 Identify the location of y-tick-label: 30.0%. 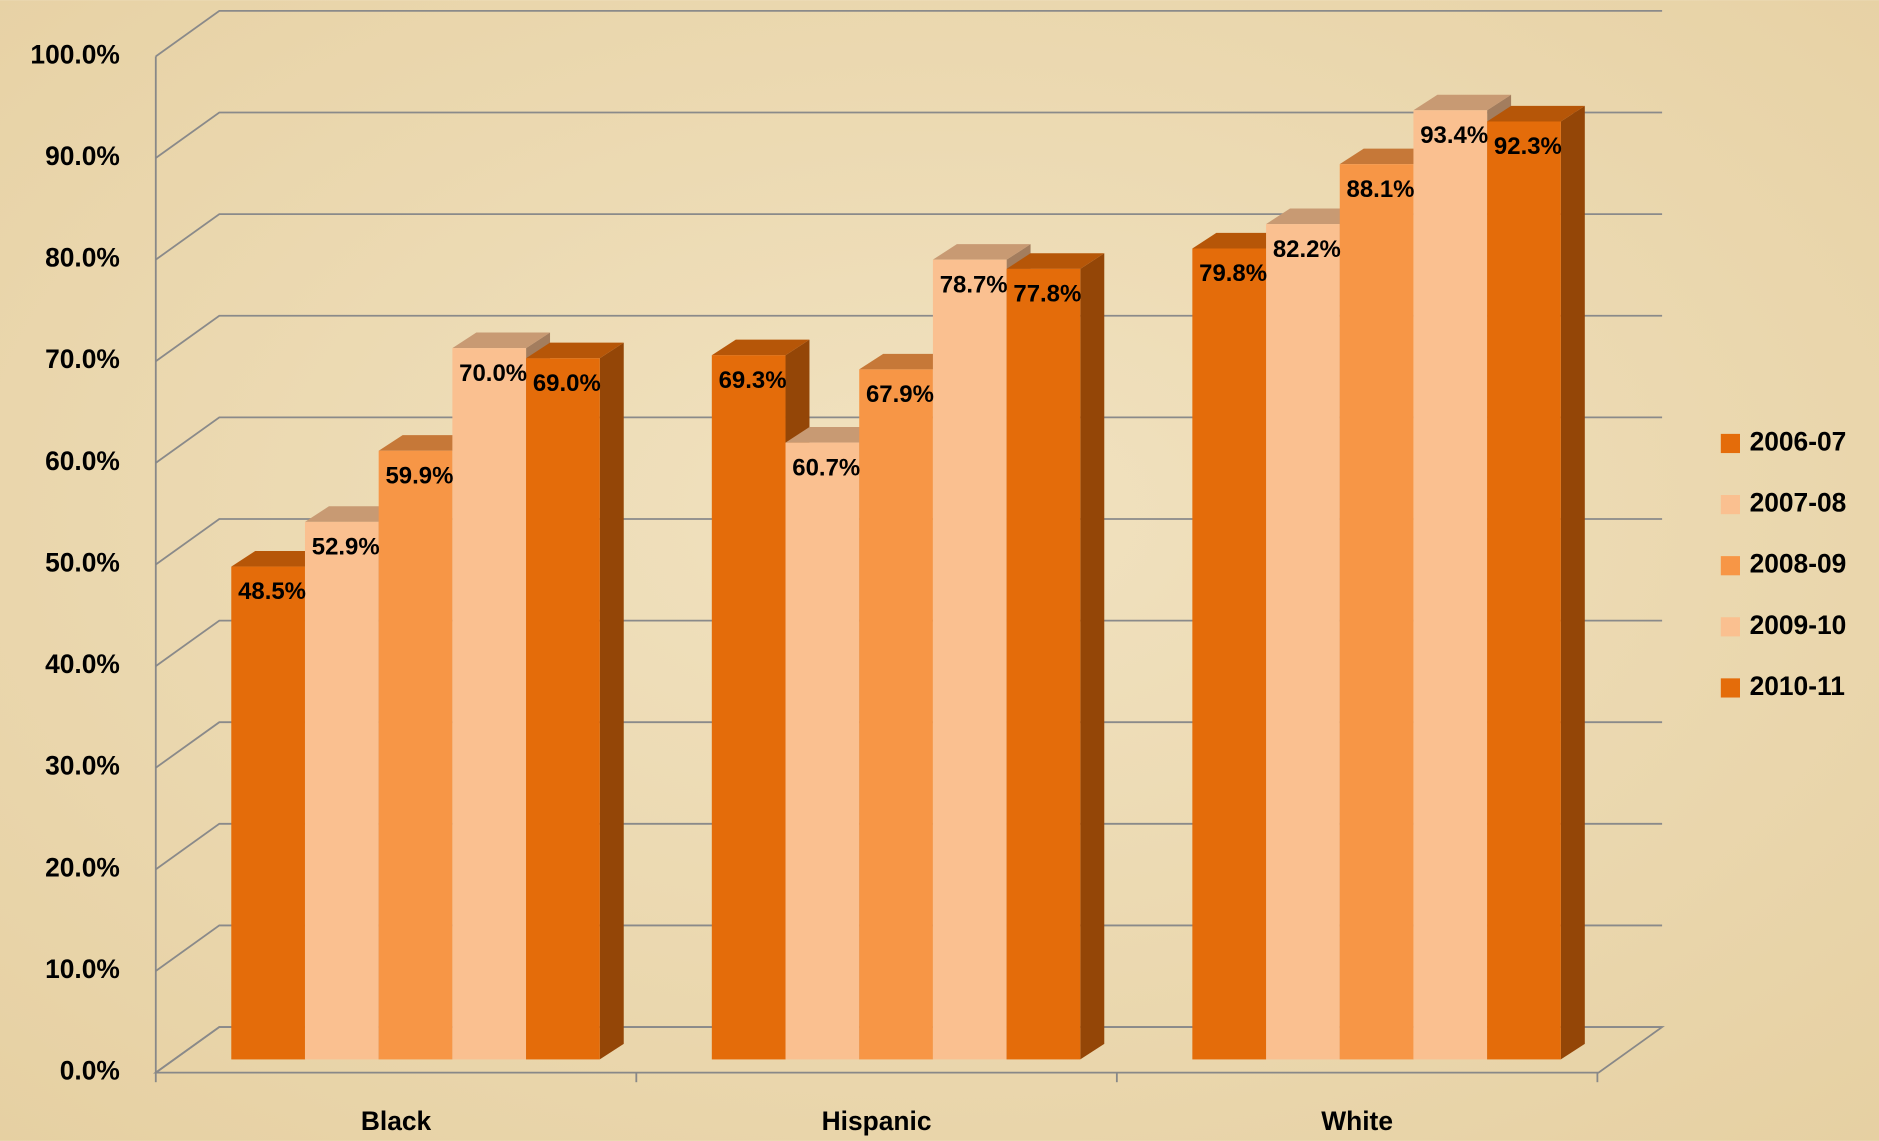
(82, 766).